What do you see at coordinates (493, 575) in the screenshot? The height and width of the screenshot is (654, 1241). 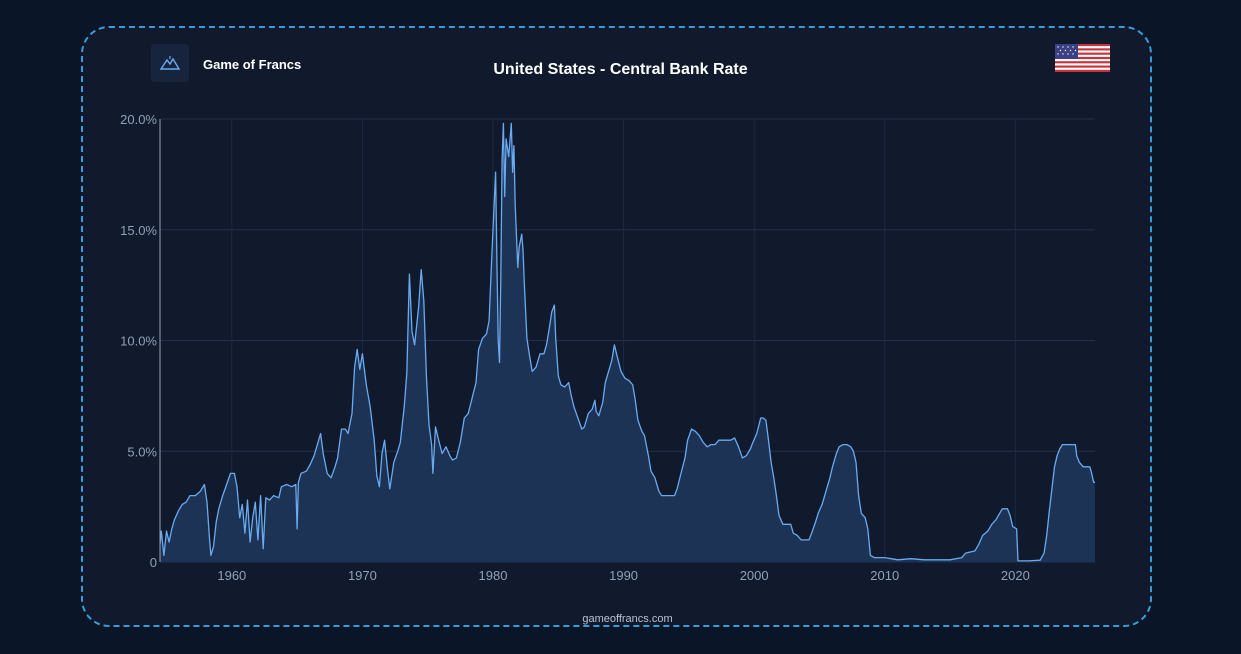 I see `x-tick-label: 1980` at bounding box center [493, 575].